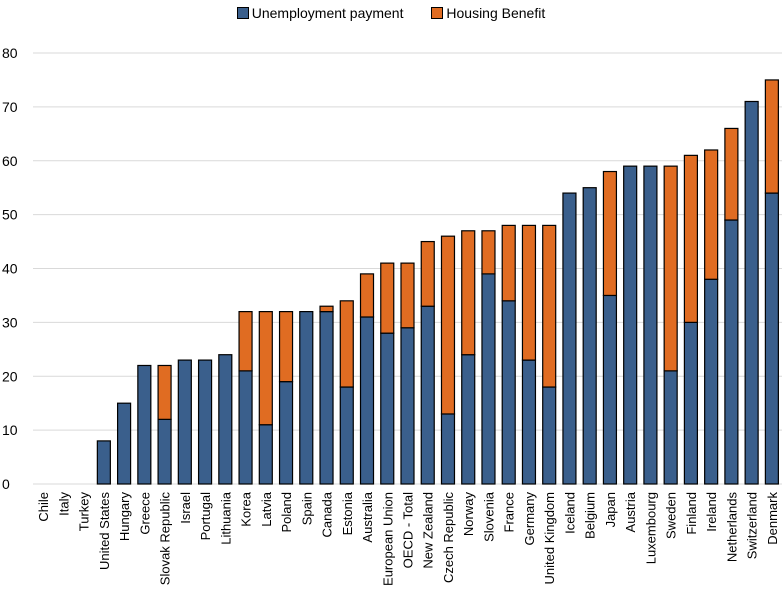 This screenshot has height=609, width=782. I want to click on x-tick-label: Estonia, so click(347, 513).